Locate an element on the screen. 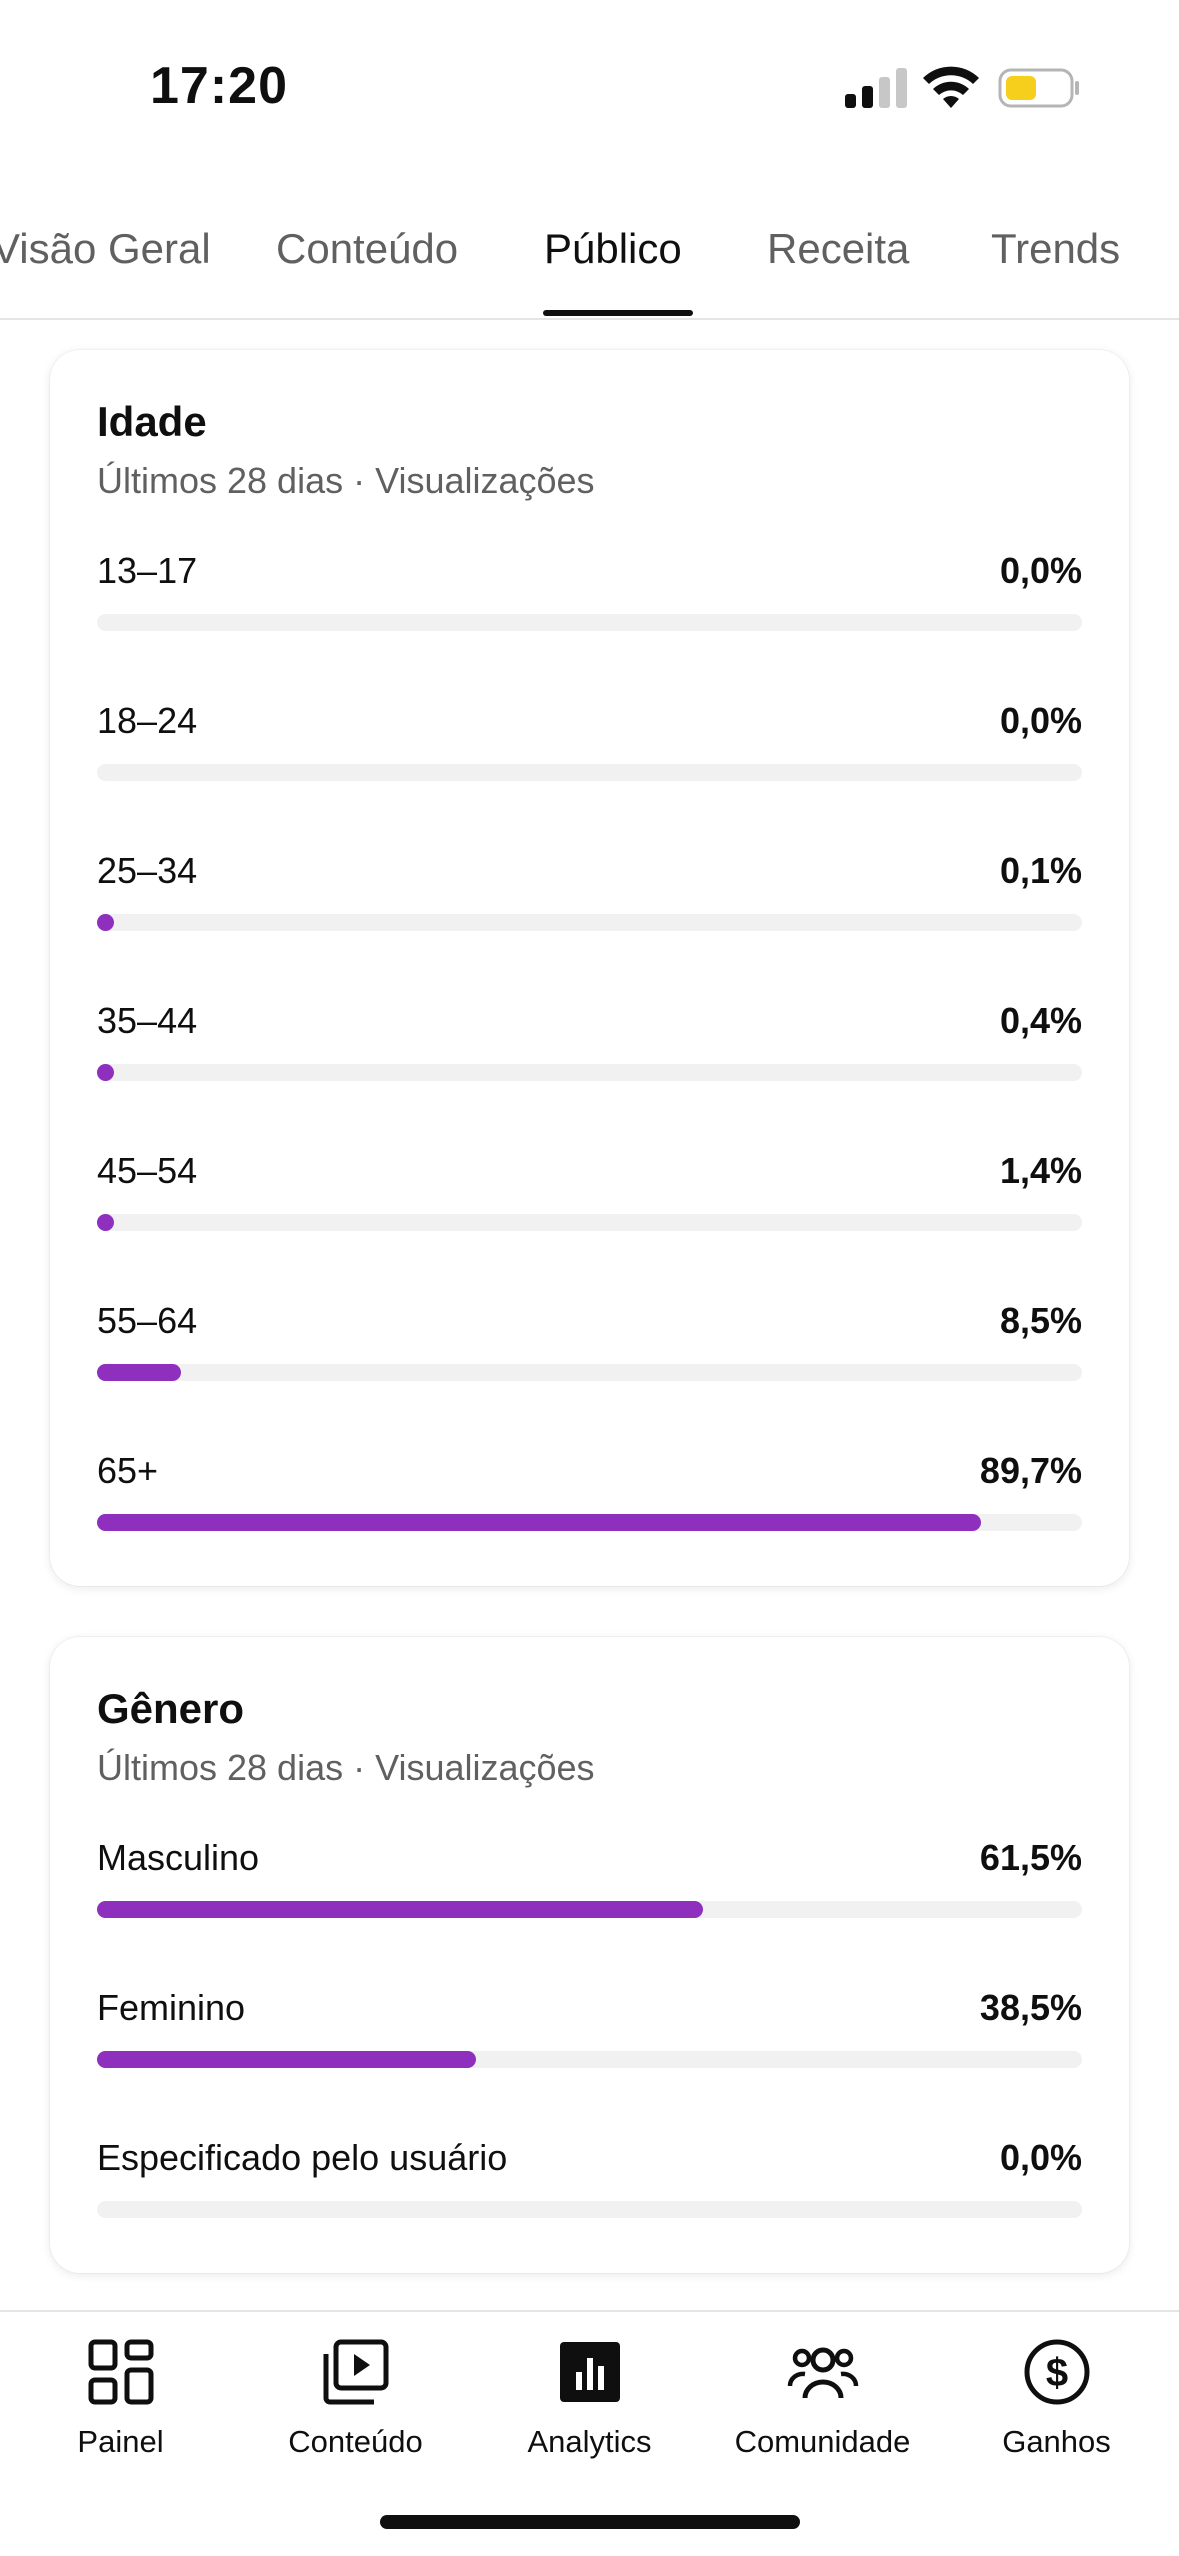 This screenshot has height=2556, width=1179. row-value: 8,5% is located at coordinates (1040, 1320).